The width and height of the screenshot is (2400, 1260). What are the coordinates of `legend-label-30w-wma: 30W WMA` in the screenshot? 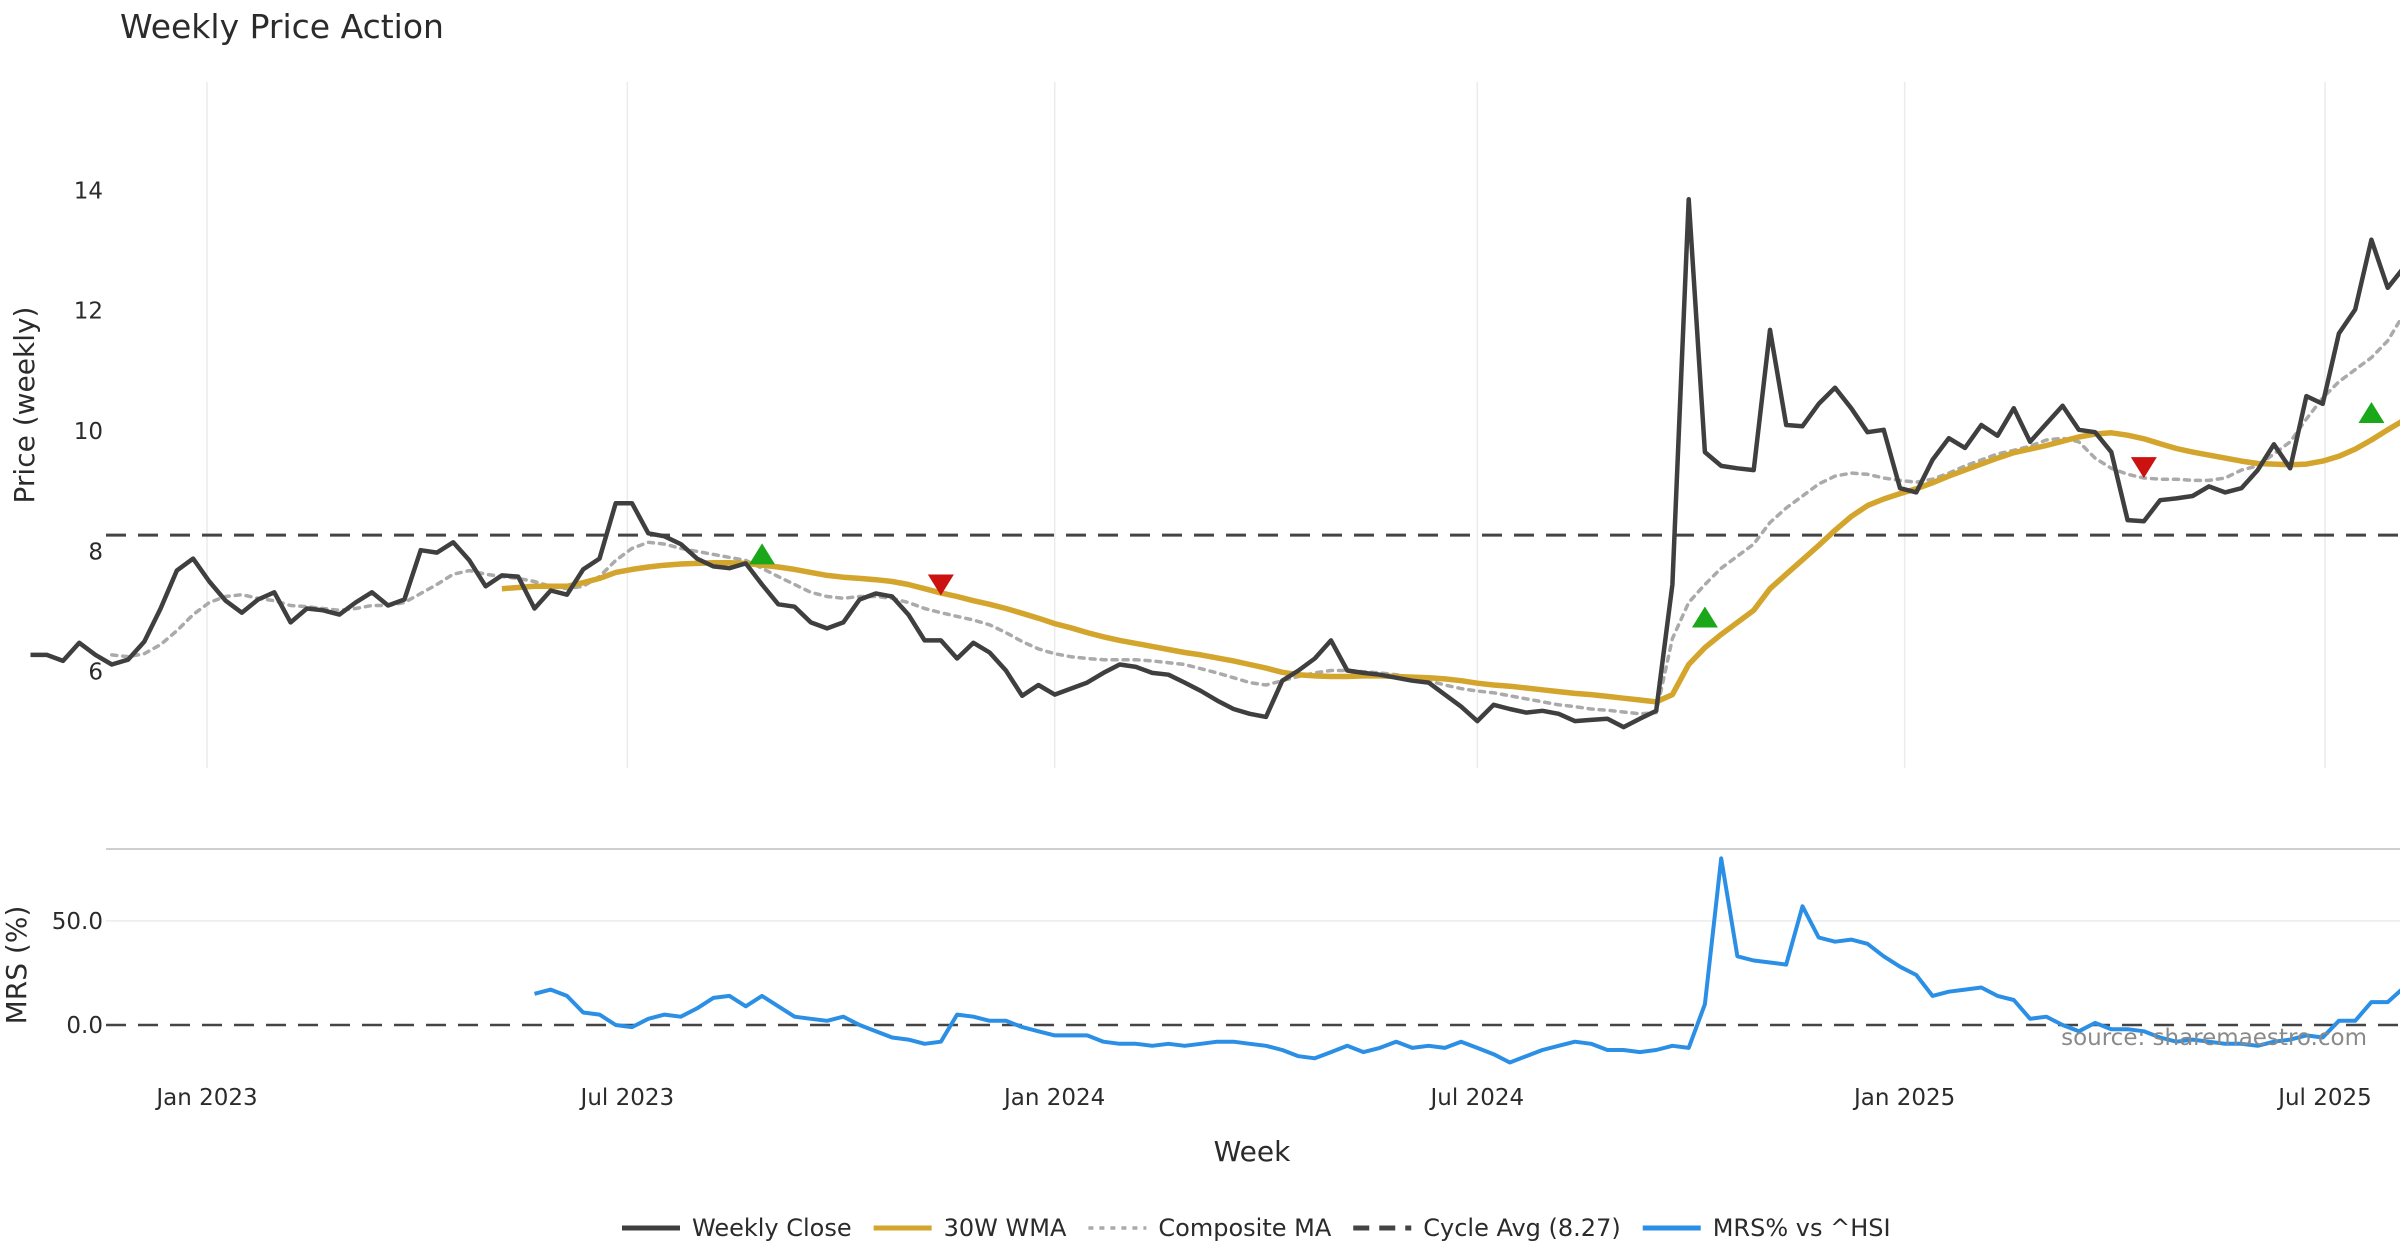 It's located at (1005, 1228).